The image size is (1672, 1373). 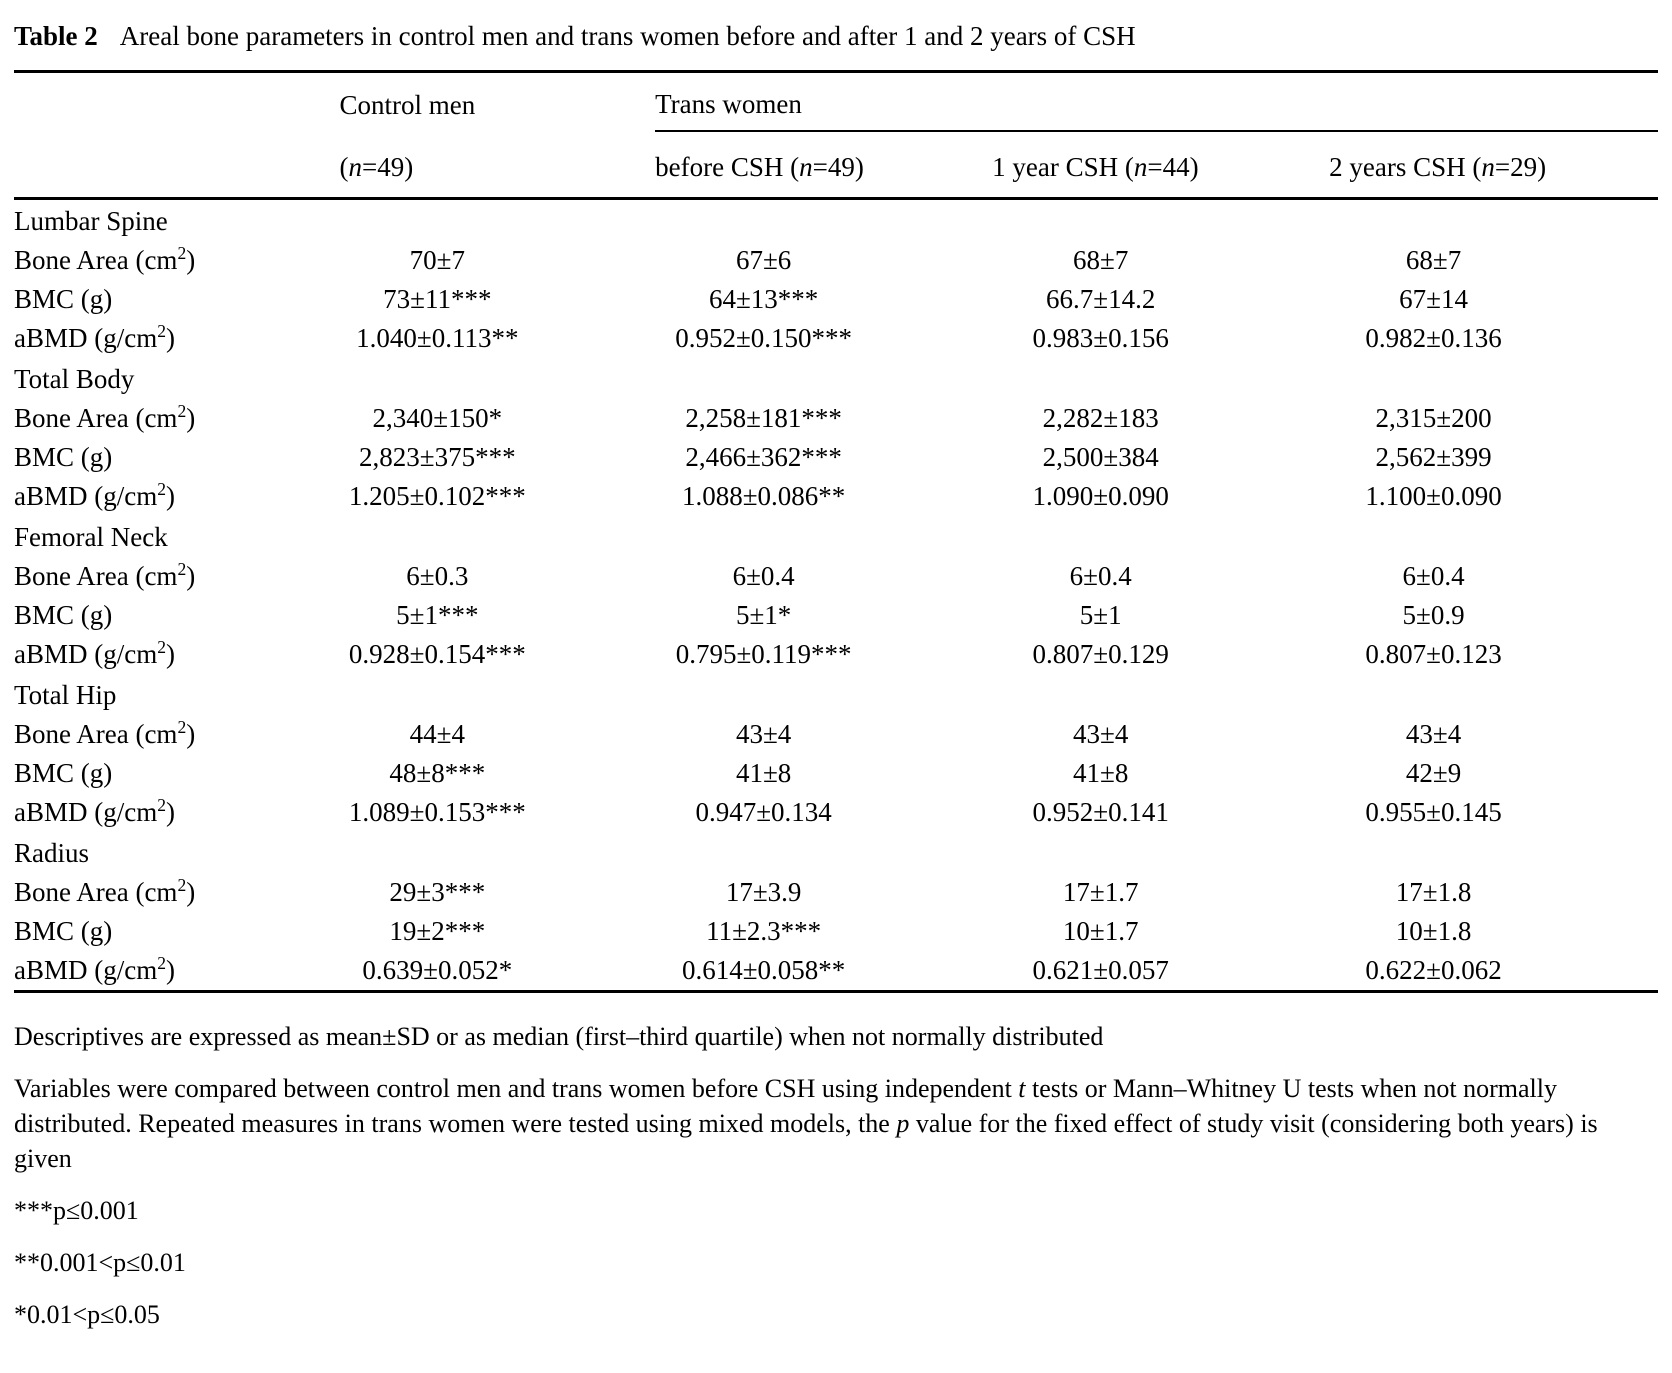 I want to click on table-cell: 0.982±0.136, so click(x=1433, y=337).